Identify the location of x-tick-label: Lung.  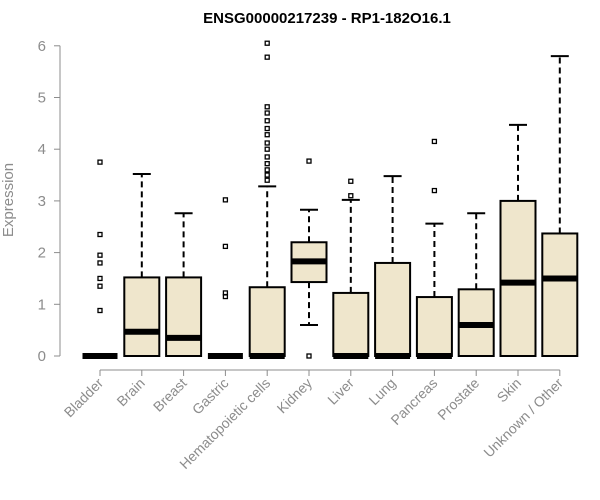
(381, 391).